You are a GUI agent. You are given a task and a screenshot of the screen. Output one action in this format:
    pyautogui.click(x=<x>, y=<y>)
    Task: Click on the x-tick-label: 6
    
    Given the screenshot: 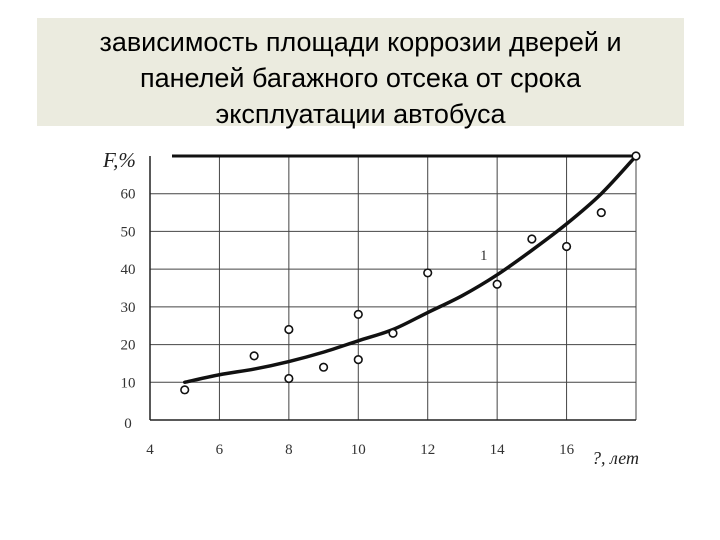 What is the action you would take?
    pyautogui.click(x=220, y=450)
    